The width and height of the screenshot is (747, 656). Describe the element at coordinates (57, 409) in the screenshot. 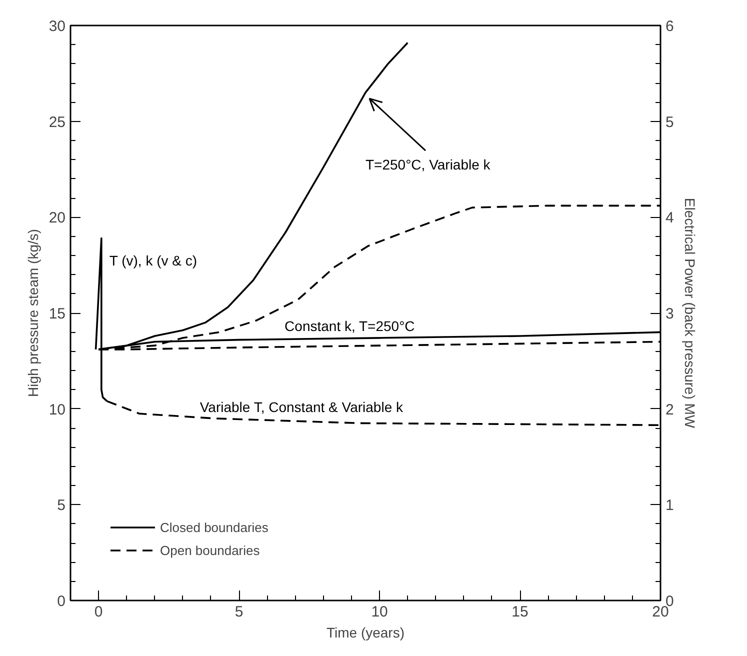

I see `y-tick-label: 10` at that location.